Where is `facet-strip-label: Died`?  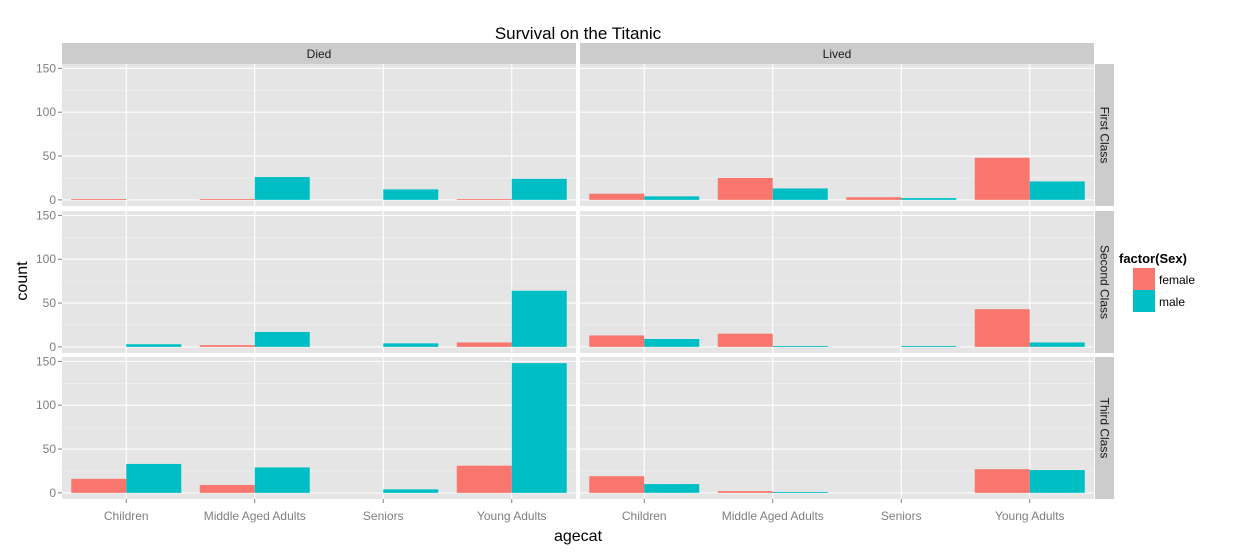 facet-strip-label: Died is located at coordinates (319, 54).